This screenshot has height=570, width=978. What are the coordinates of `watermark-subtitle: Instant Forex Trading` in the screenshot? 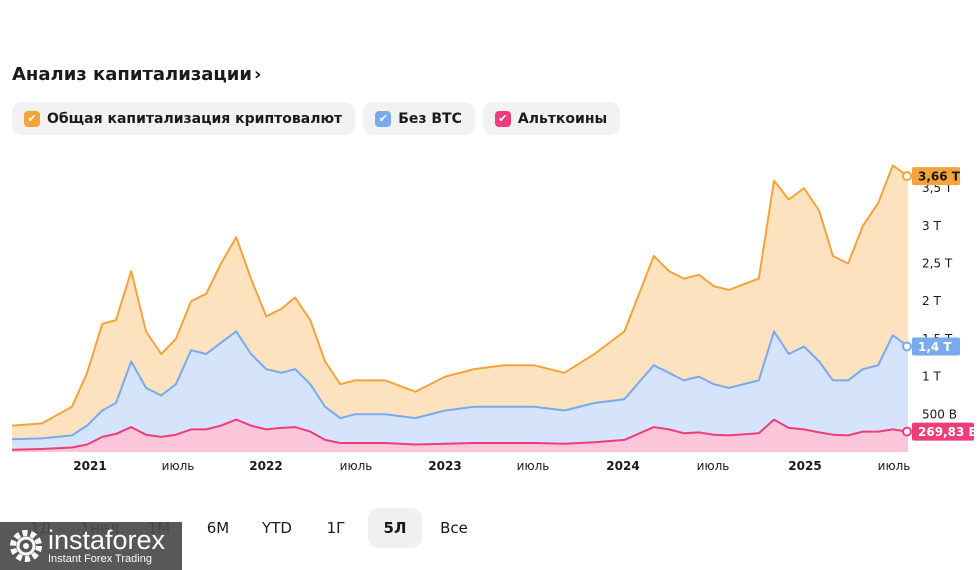 It's located at (100, 559).